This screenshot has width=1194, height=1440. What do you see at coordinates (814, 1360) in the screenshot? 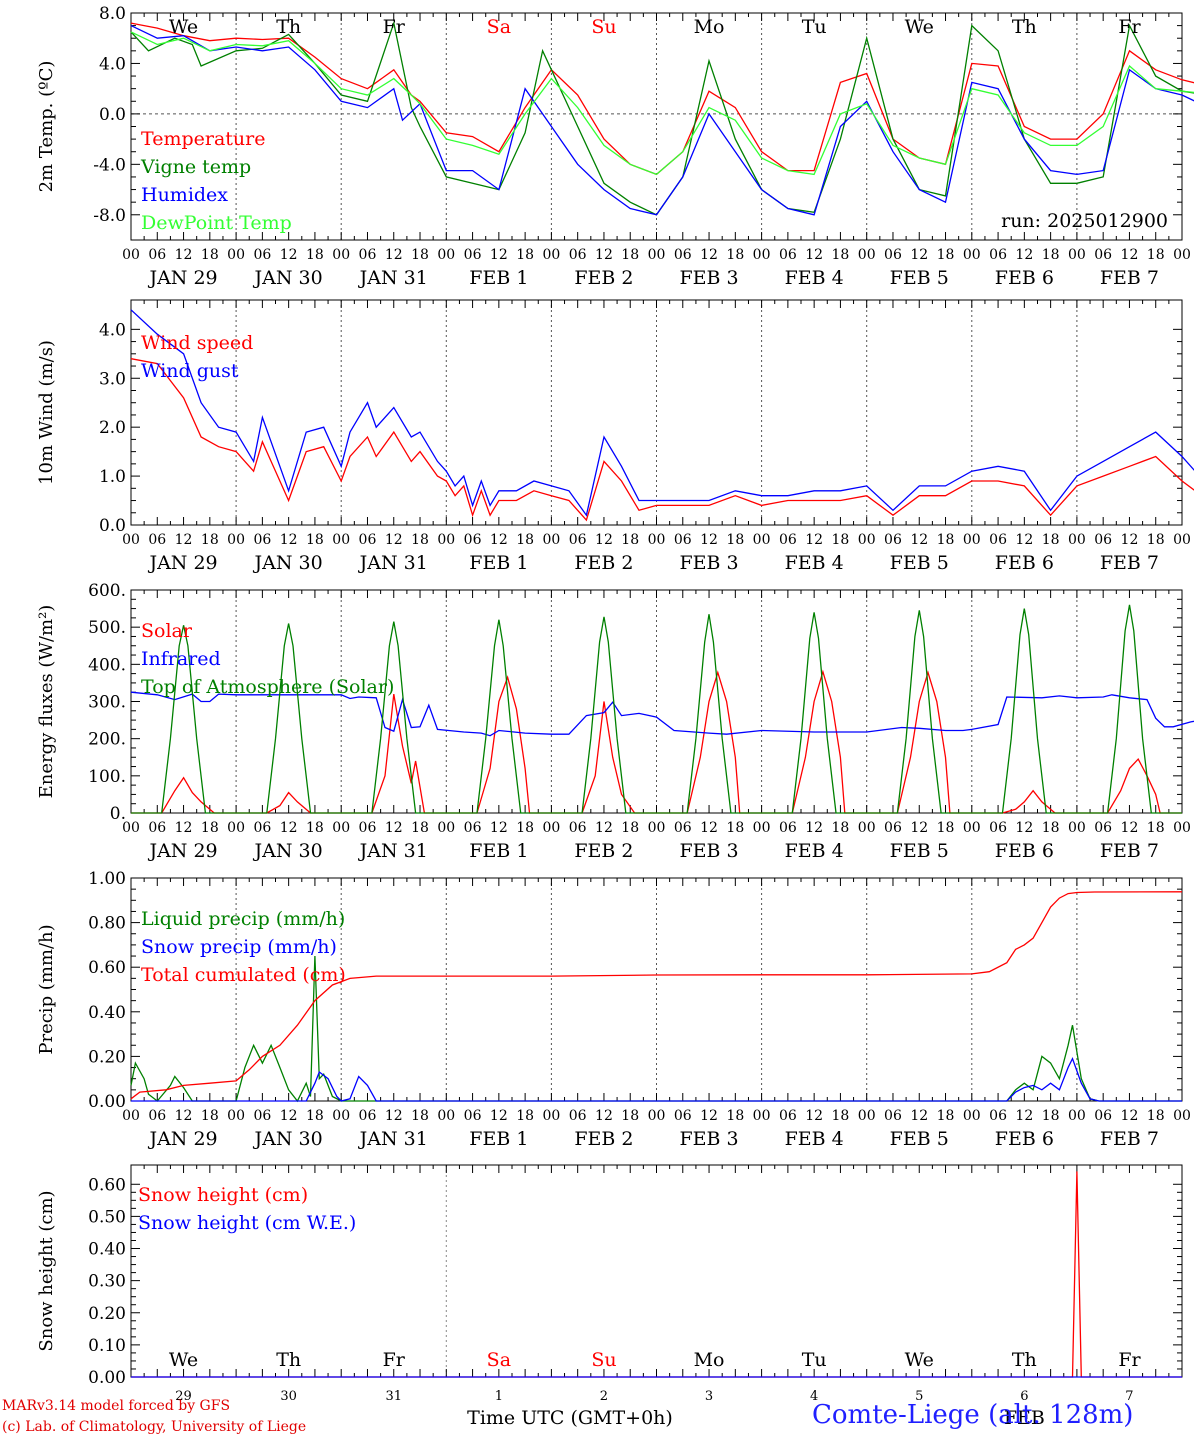
I see `weekday-label: Tu` at bounding box center [814, 1360].